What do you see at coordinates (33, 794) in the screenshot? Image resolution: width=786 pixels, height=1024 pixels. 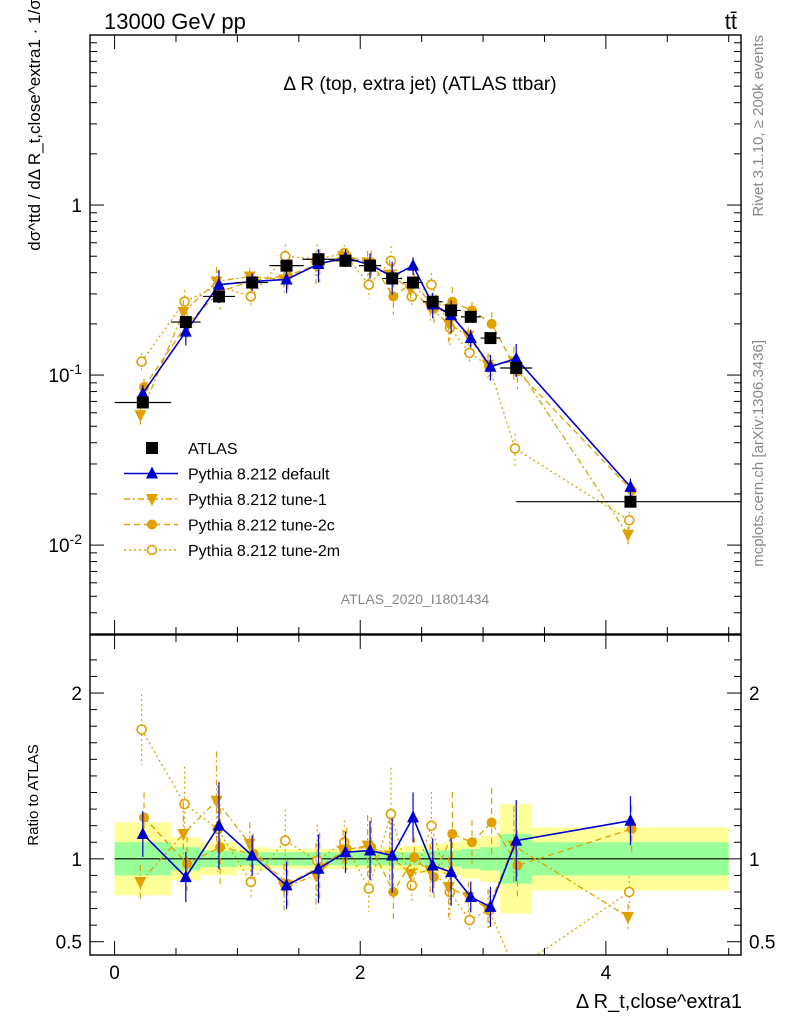 I see `ratio-ylabel: Ratio to ATLAS` at bounding box center [33, 794].